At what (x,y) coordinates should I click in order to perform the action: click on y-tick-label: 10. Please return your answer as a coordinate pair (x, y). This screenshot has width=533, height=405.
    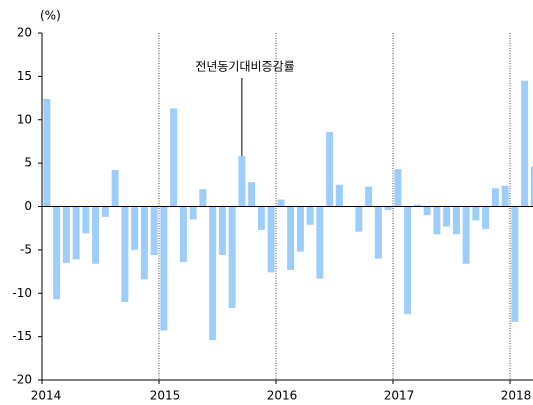
    Looking at the image, I should click on (24, 119).